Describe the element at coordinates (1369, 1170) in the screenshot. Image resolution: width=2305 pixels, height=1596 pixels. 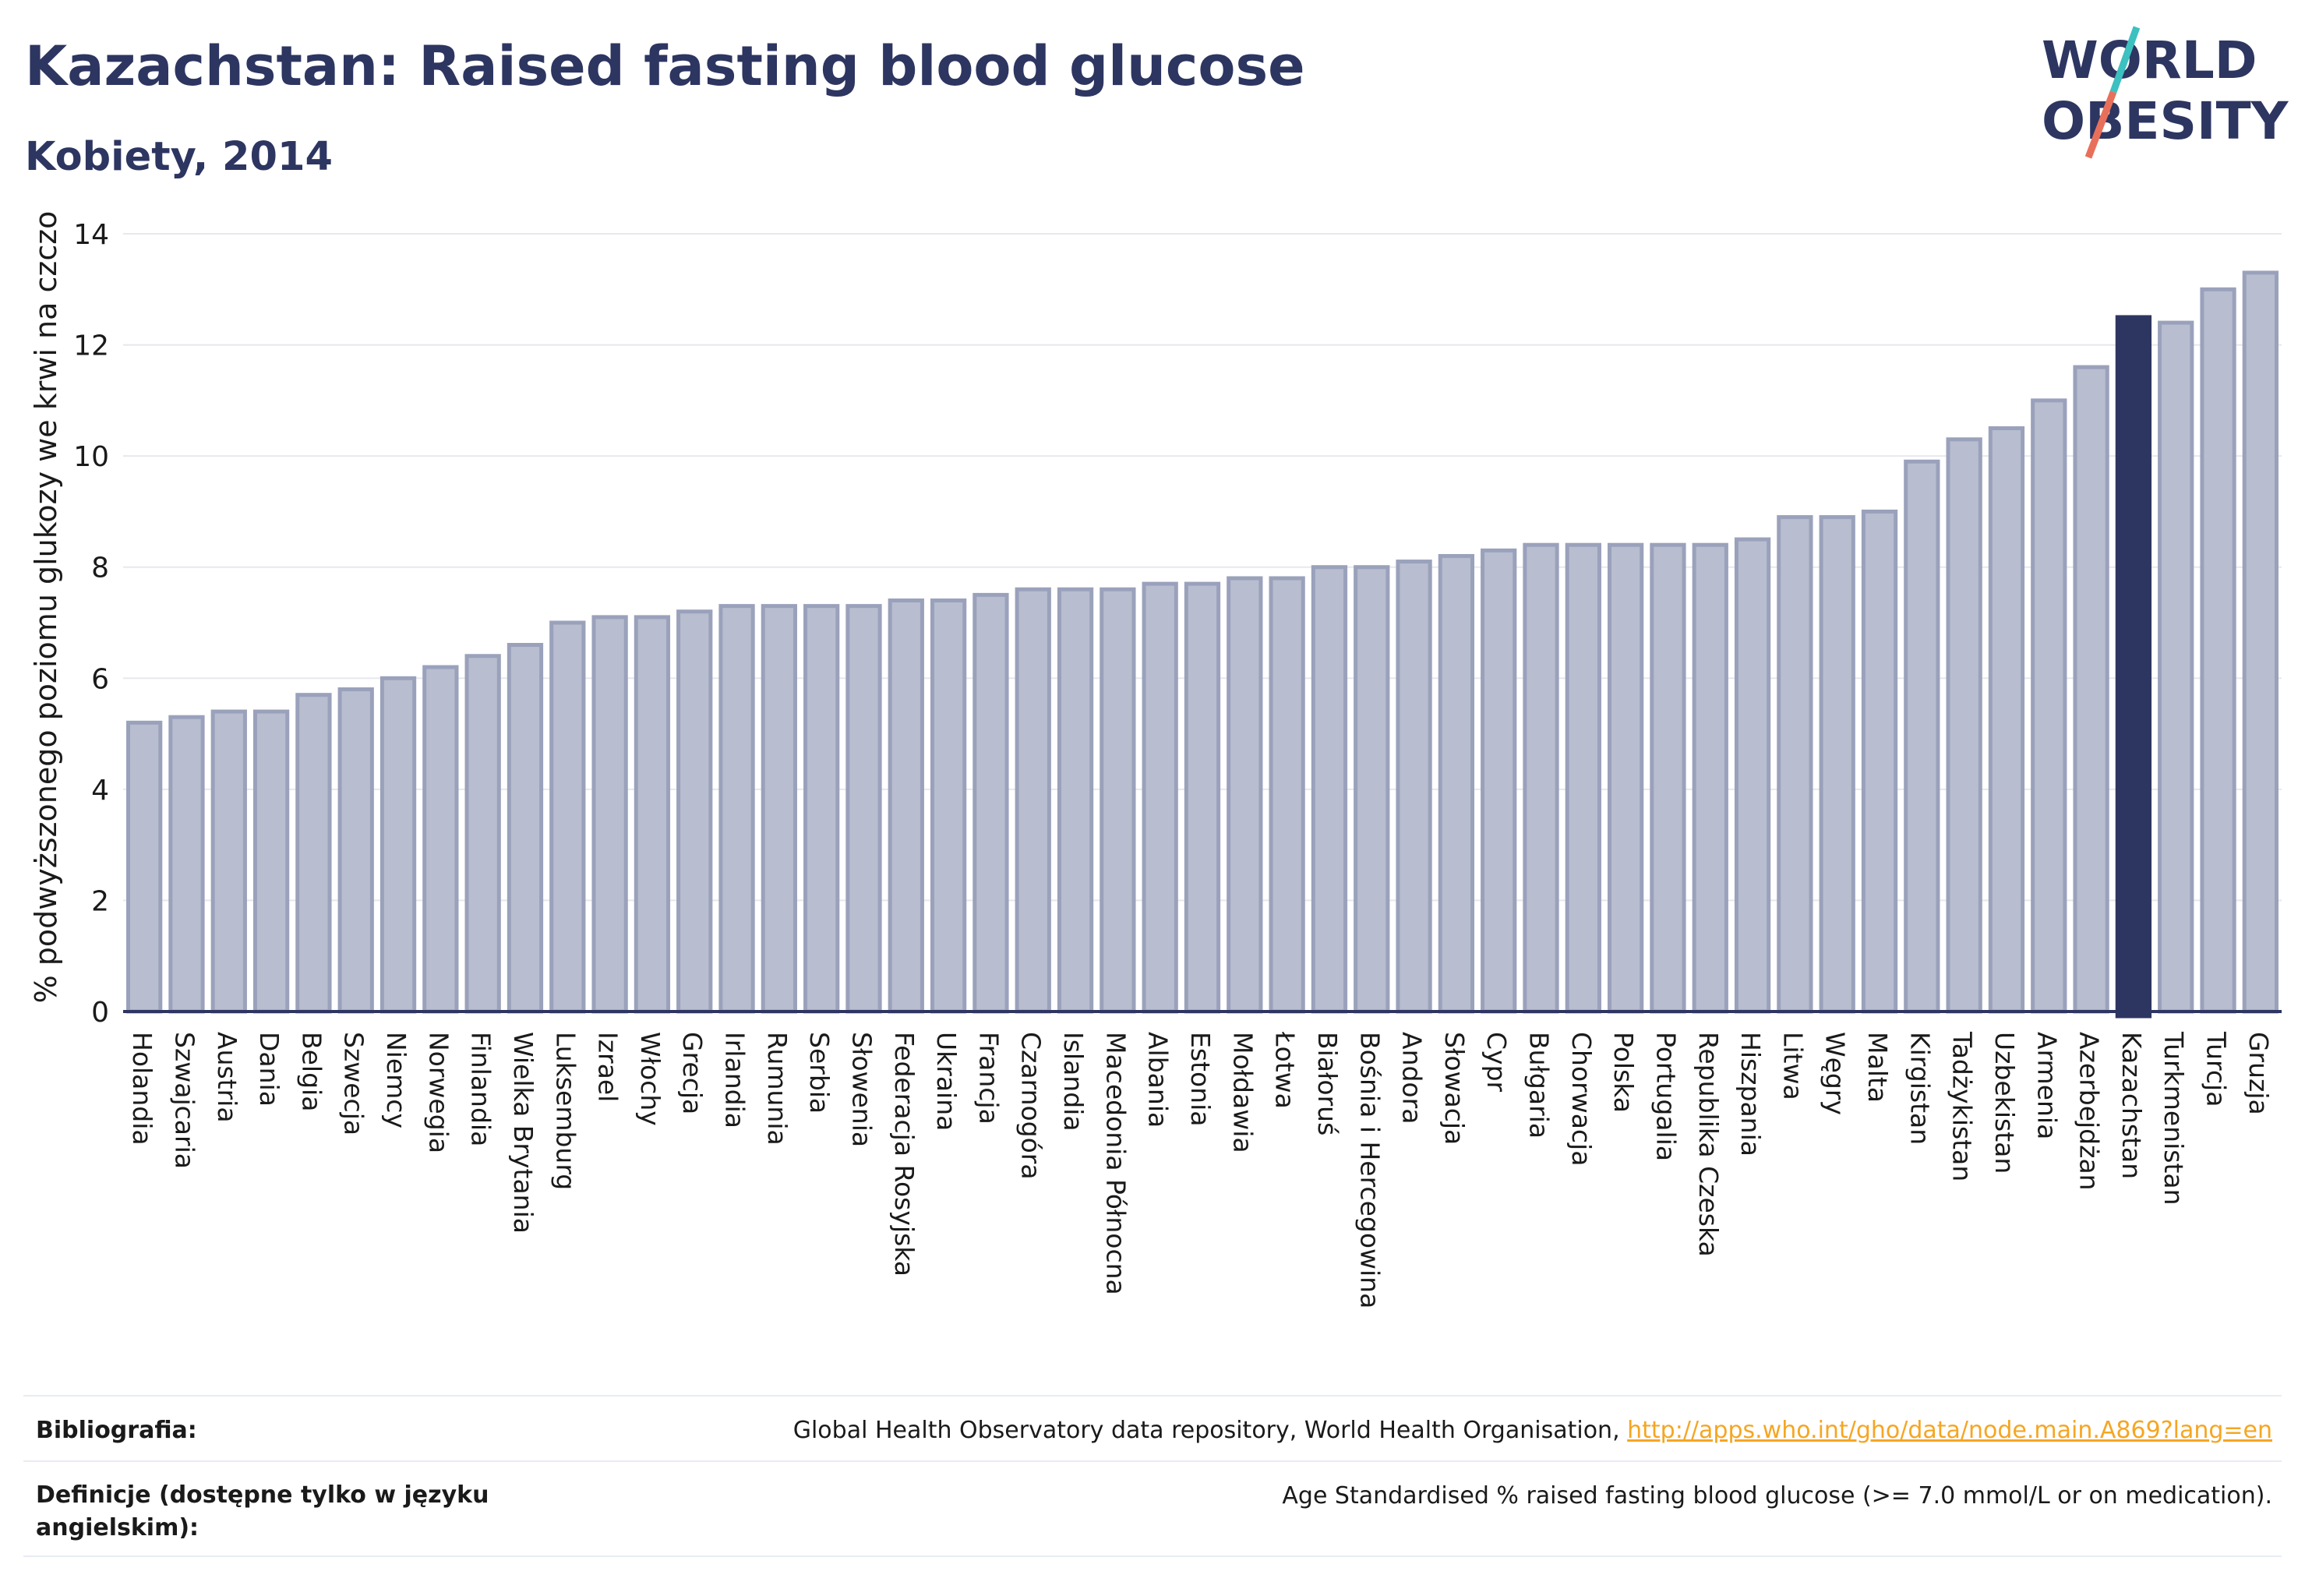
I see `x-tick-label: Bośnia i Hercegowina` at that location.